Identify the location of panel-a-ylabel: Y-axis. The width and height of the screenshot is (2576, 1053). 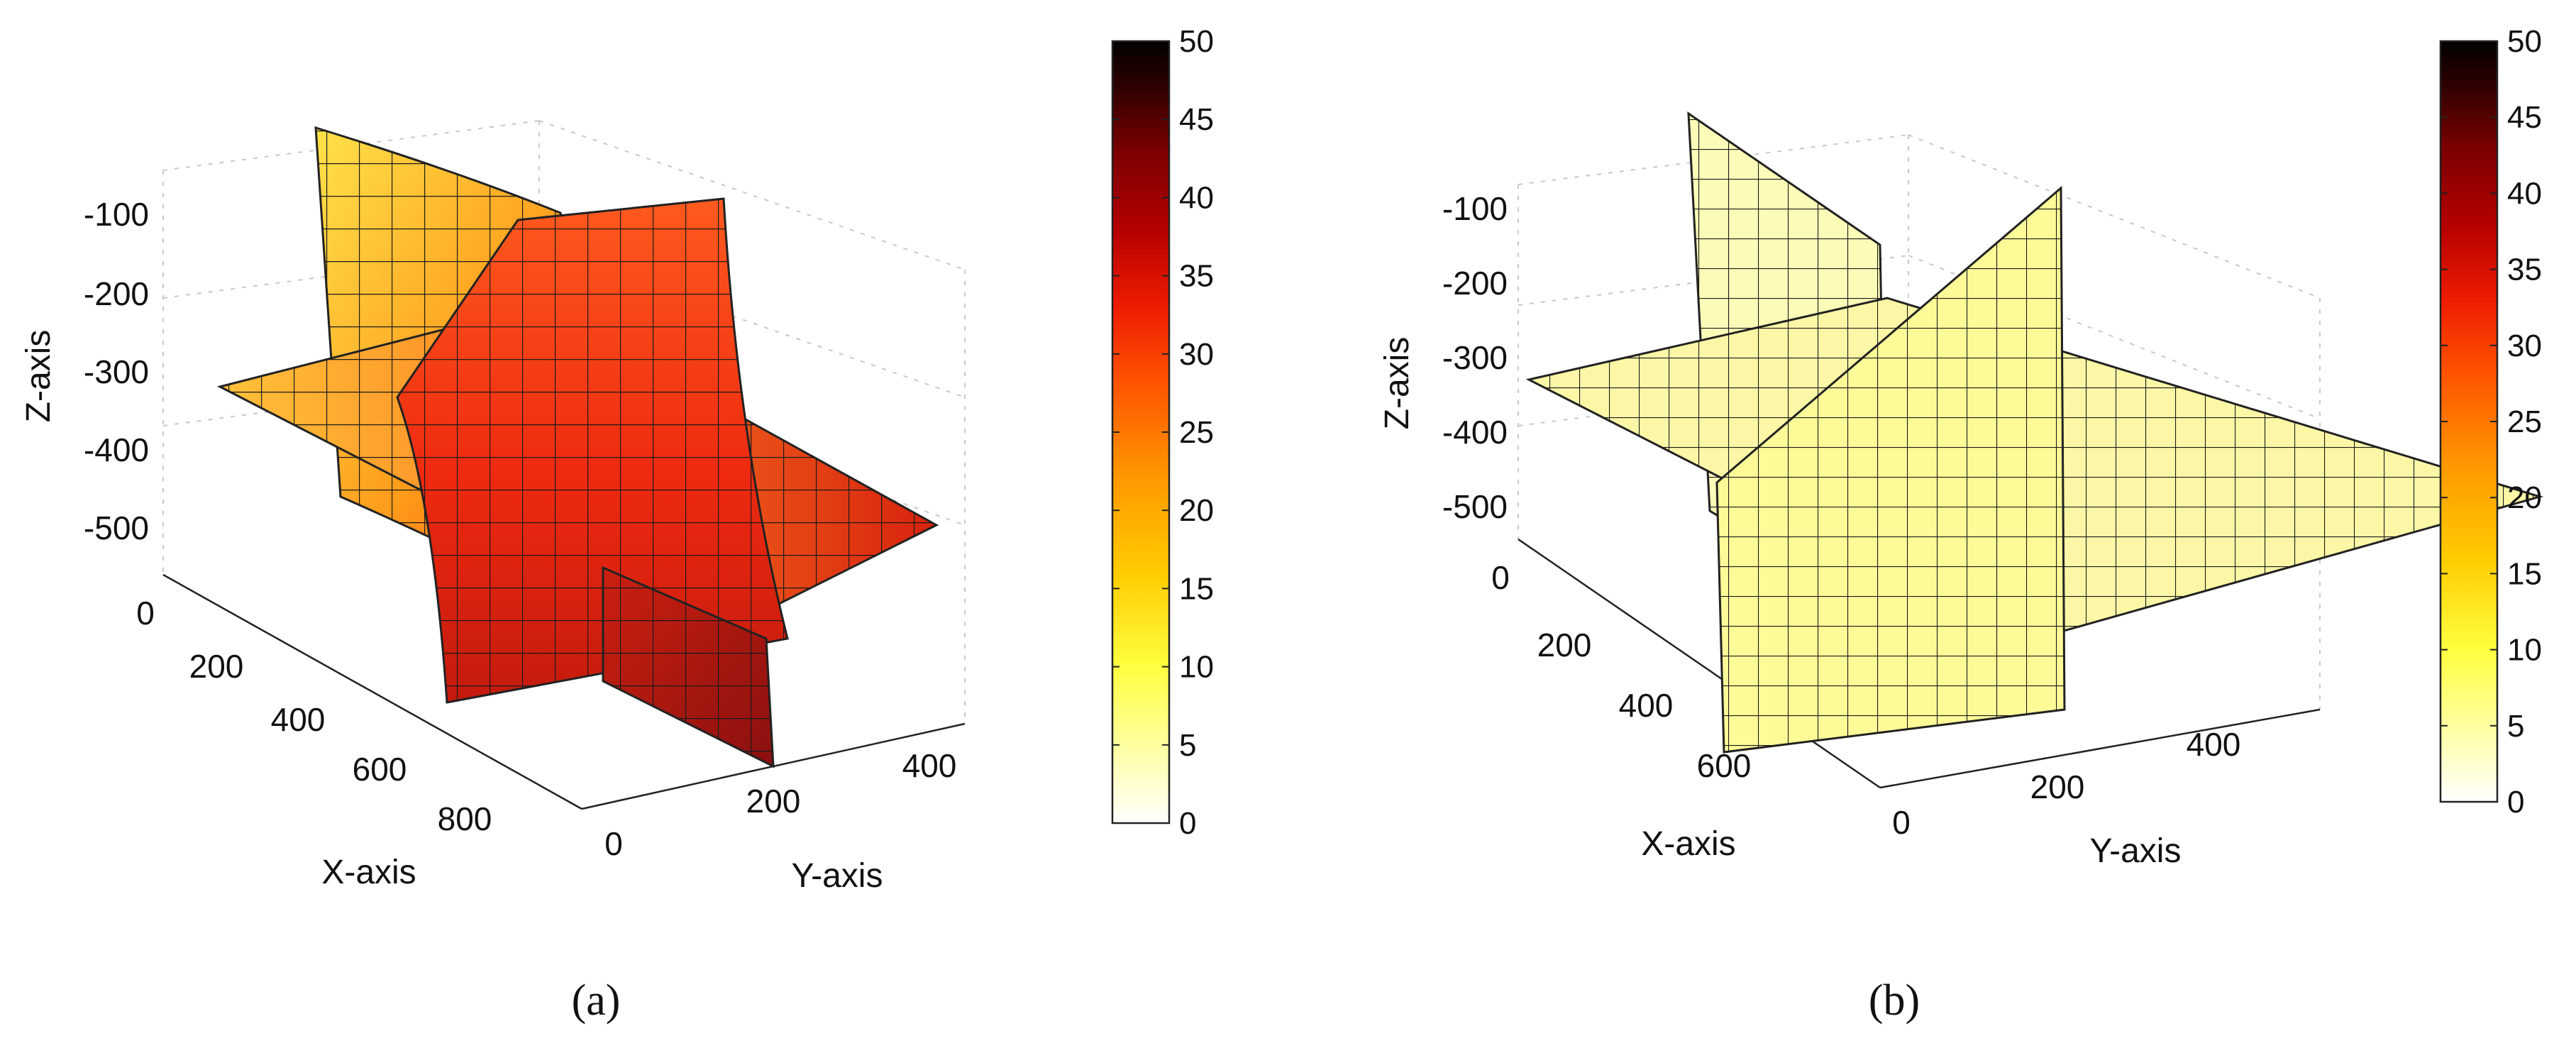
(837, 876).